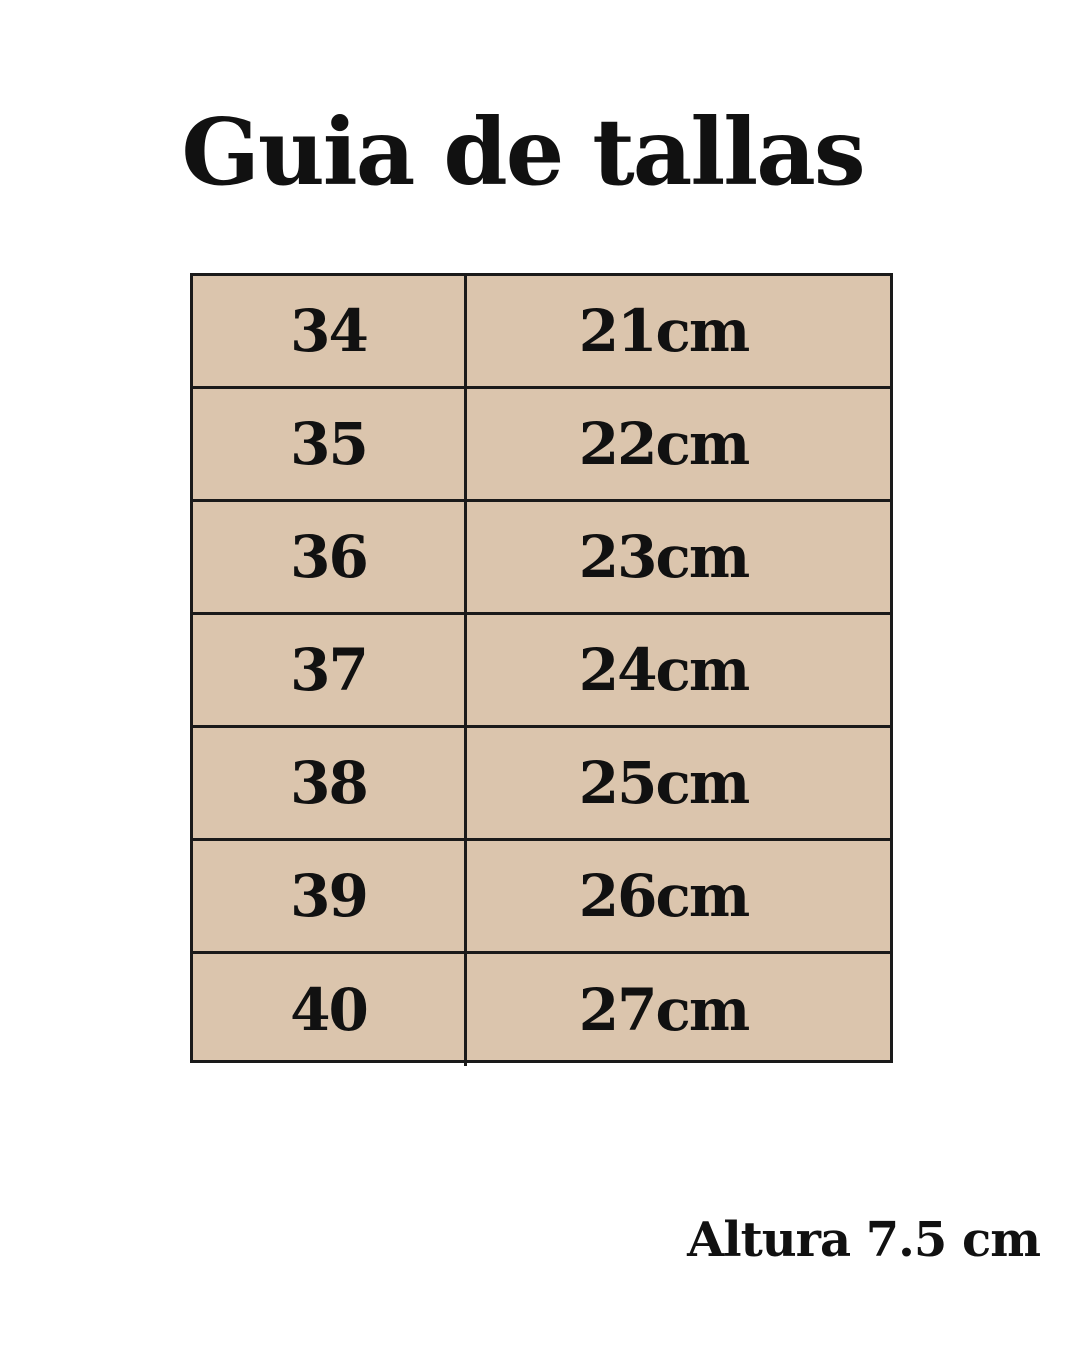  What do you see at coordinates (664, 331) in the screenshot?
I see `length-cell: 21cm` at bounding box center [664, 331].